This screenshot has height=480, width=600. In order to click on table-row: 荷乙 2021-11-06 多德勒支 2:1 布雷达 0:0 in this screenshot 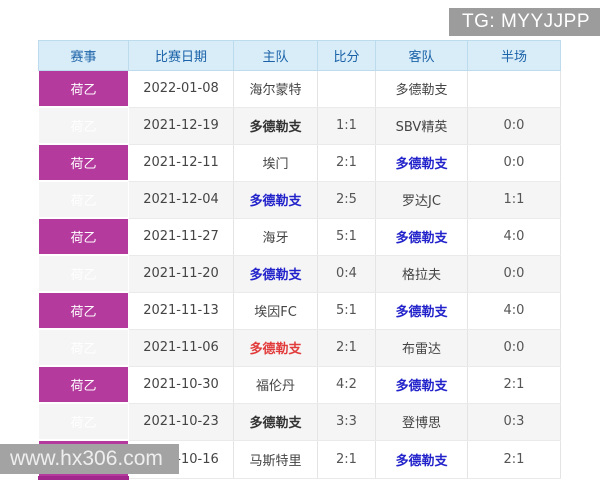, I will do `click(299, 348)`.